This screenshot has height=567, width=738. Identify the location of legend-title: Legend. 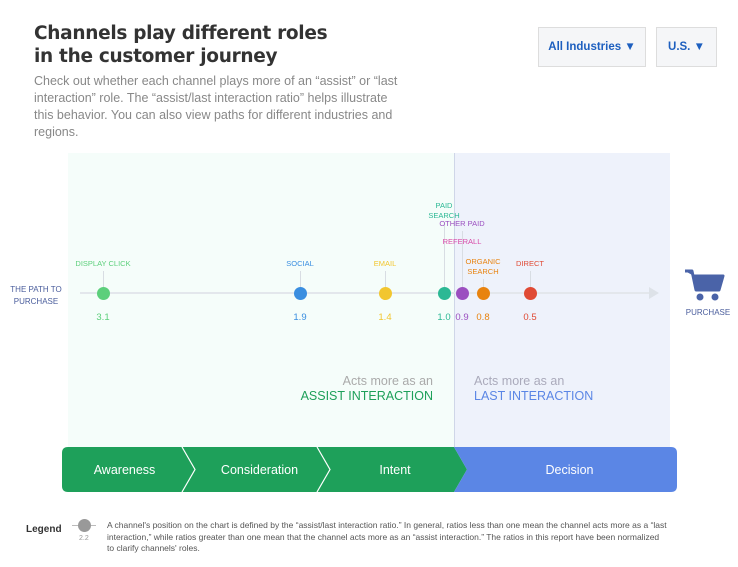
(44, 529).